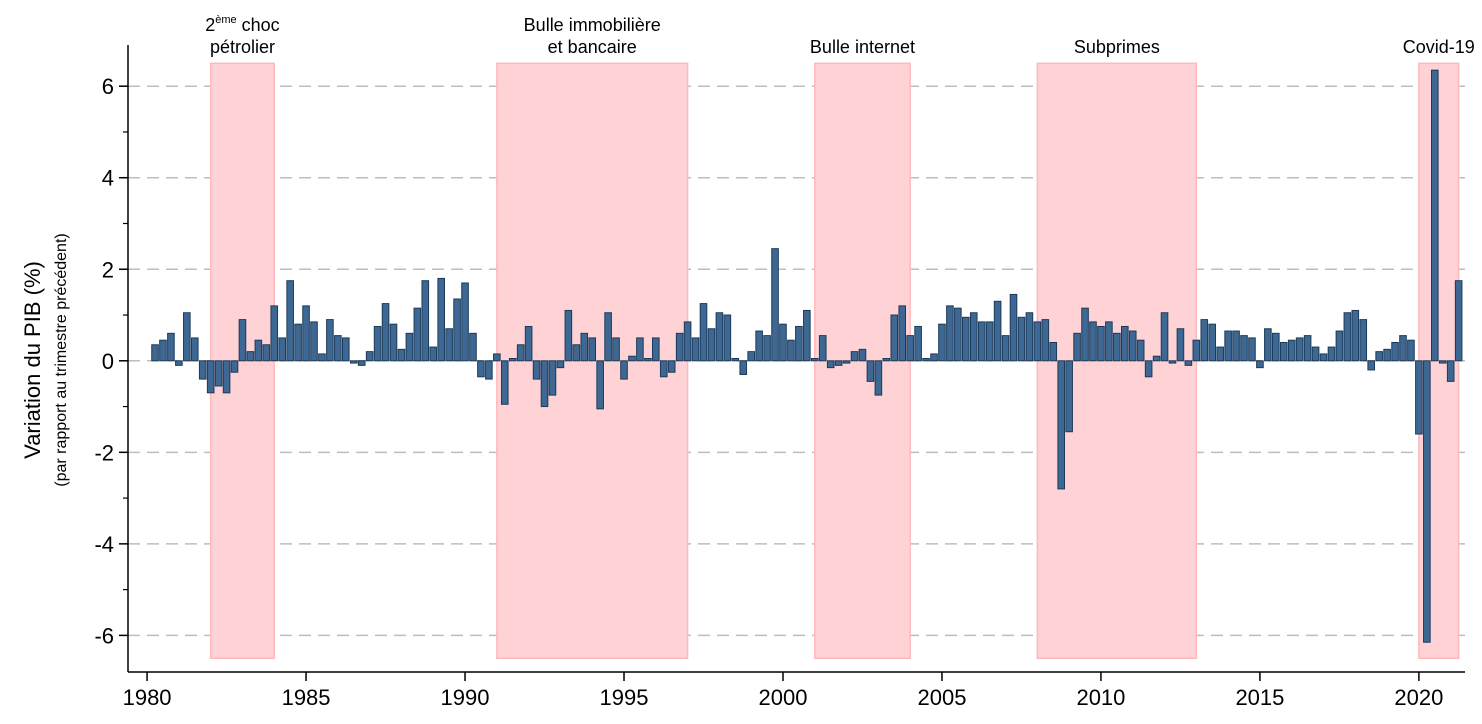 The image size is (1482, 724). I want to click on y-tick-label: -2, so click(104, 452).